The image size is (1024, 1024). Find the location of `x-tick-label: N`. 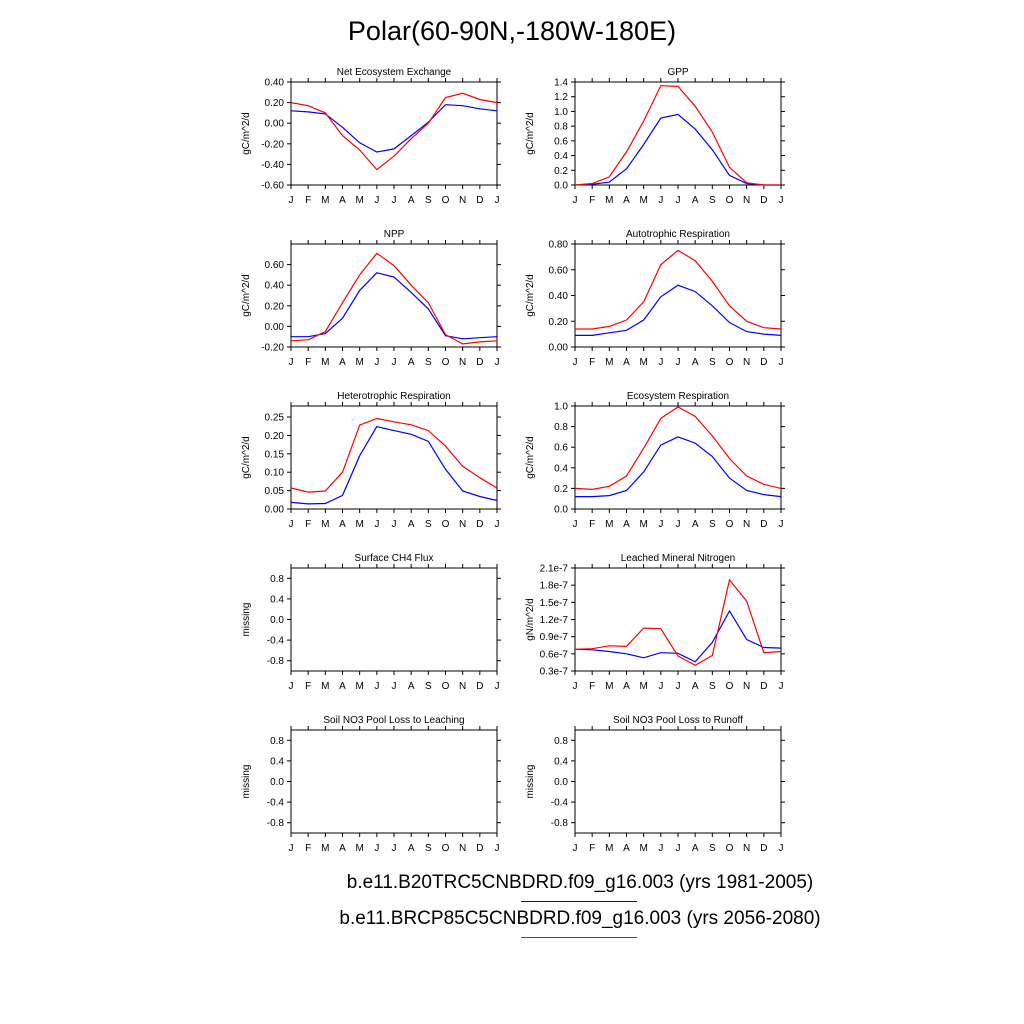

x-tick-label: N is located at coordinates (462, 686).